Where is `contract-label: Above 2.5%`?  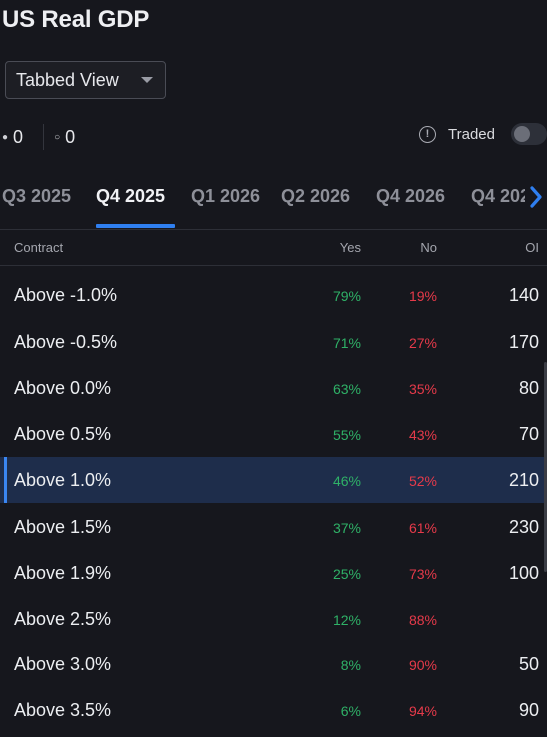 contract-label: Above 2.5% is located at coordinates (63, 619).